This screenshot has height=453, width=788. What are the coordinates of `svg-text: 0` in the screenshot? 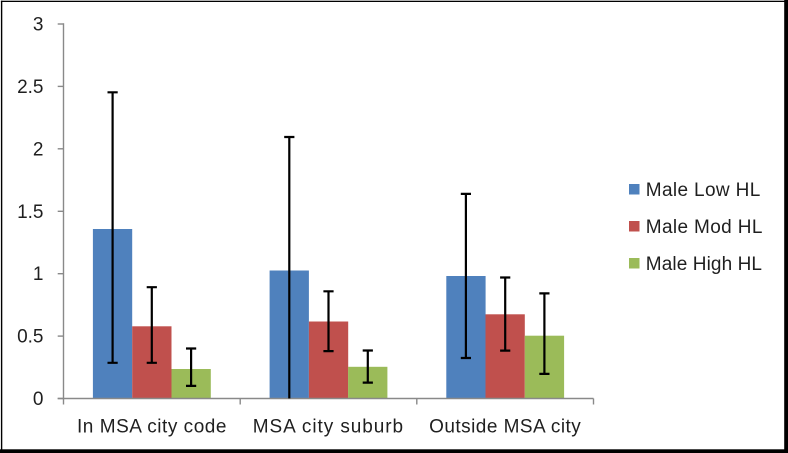 It's located at (38, 399).